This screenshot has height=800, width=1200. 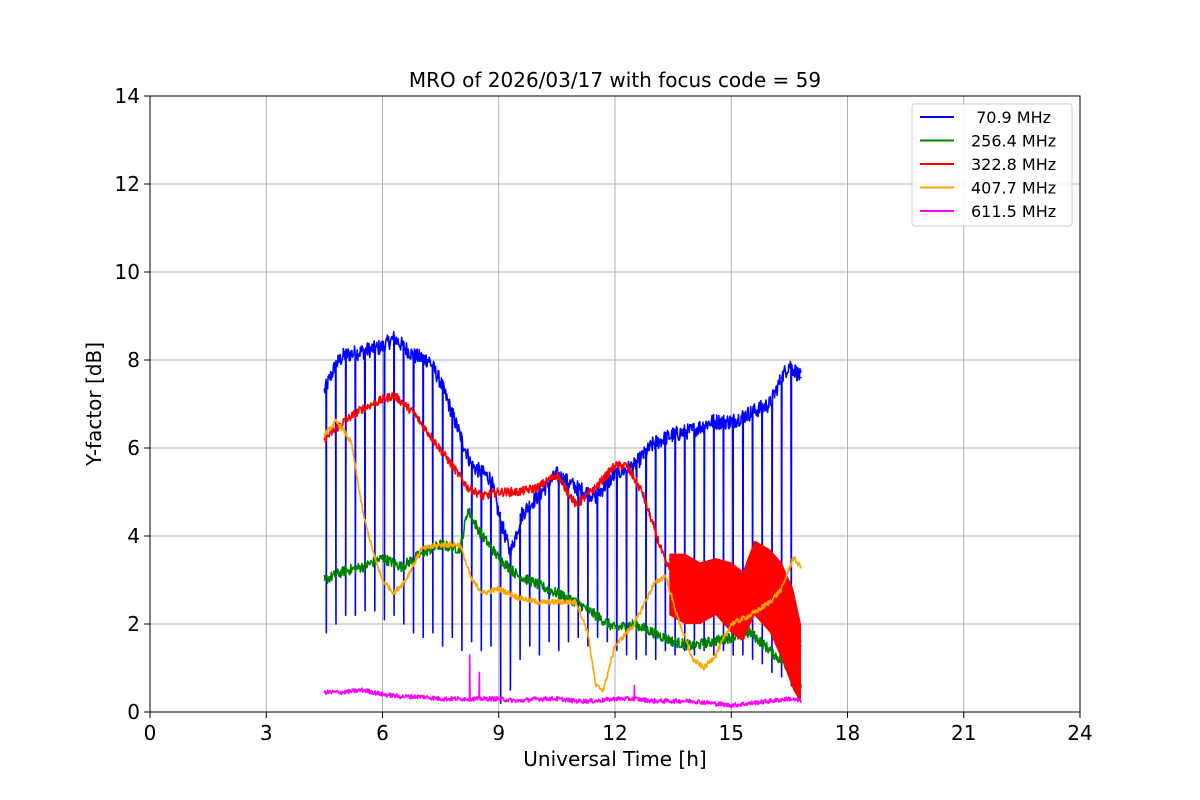 What do you see at coordinates (498, 733) in the screenshot?
I see `x-tick-label: 9` at bounding box center [498, 733].